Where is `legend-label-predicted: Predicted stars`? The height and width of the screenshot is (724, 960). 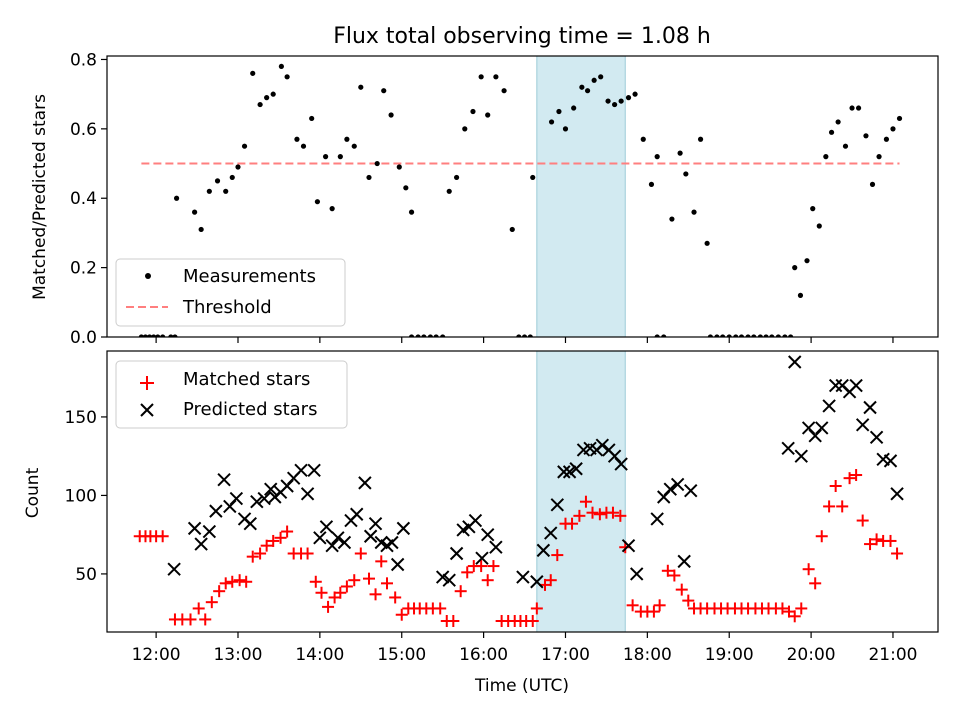
legend-label-predicted: Predicted stars is located at coordinates (250, 409).